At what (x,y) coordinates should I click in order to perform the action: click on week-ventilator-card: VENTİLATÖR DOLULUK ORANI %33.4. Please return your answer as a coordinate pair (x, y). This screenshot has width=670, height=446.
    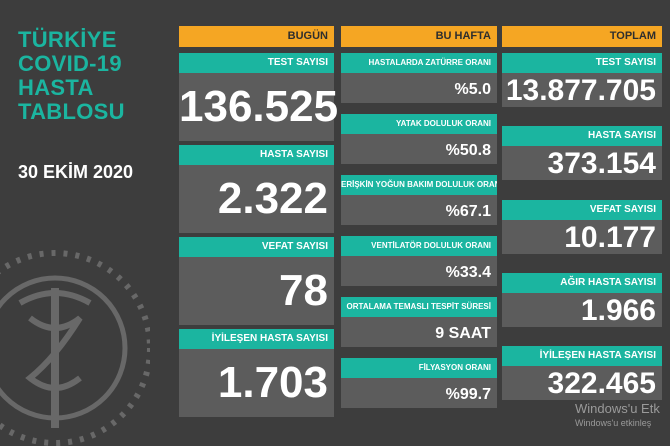
    Looking at the image, I should click on (419, 261).